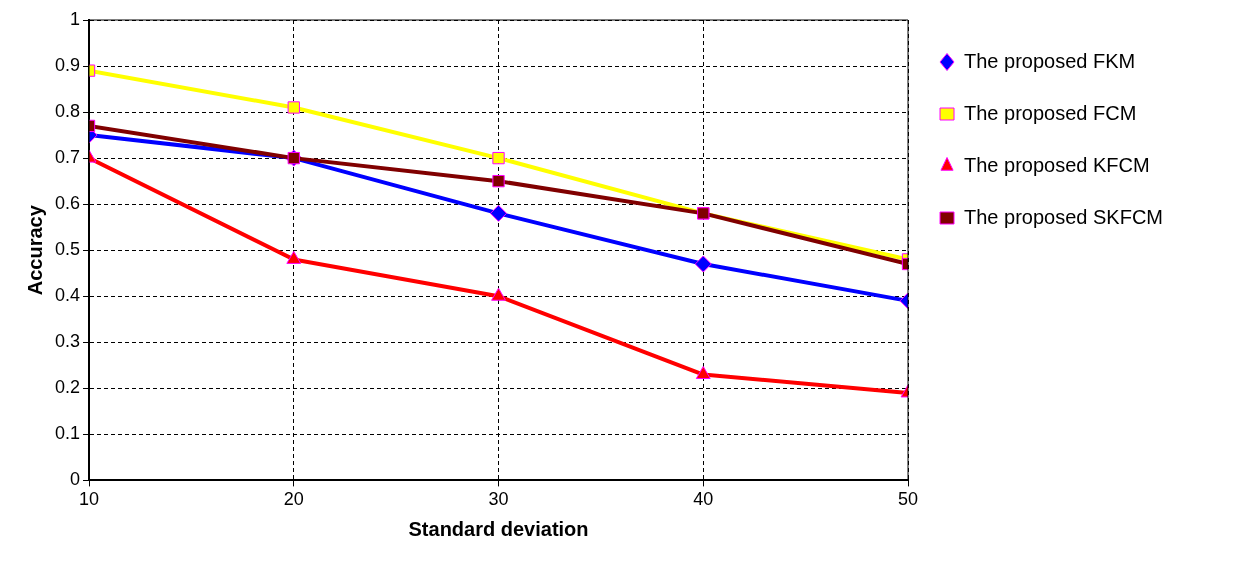 The width and height of the screenshot is (1233, 566). Describe the element at coordinates (1064, 216) in the screenshot. I see `legend-label: The proposed SKFCM` at that location.